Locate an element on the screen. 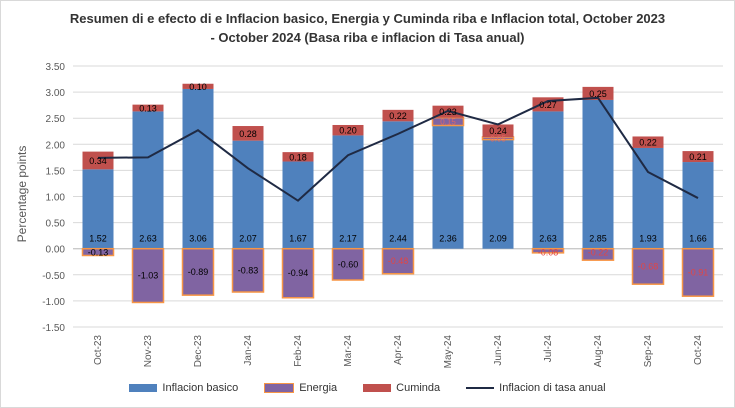  data-label-energy: -0.68 is located at coordinates (648, 266).